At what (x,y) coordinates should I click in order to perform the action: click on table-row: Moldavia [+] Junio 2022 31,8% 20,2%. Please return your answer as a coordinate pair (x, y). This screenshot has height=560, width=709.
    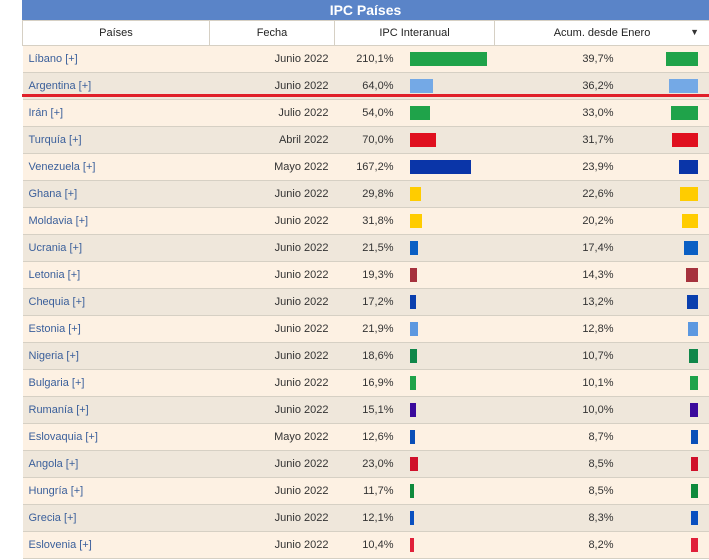
    Looking at the image, I should click on (365, 221).